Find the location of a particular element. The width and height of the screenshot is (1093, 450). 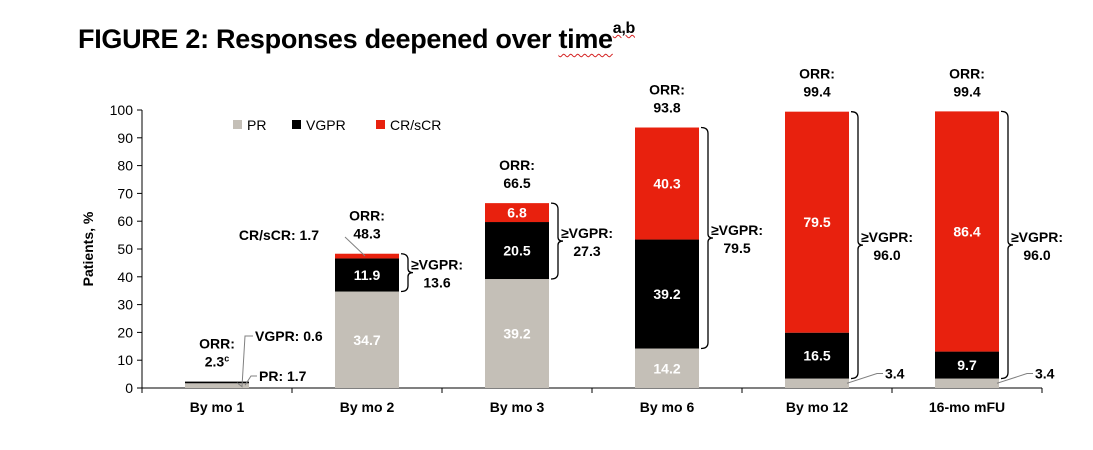

bar-value-label: 14.2 is located at coordinates (666, 368).